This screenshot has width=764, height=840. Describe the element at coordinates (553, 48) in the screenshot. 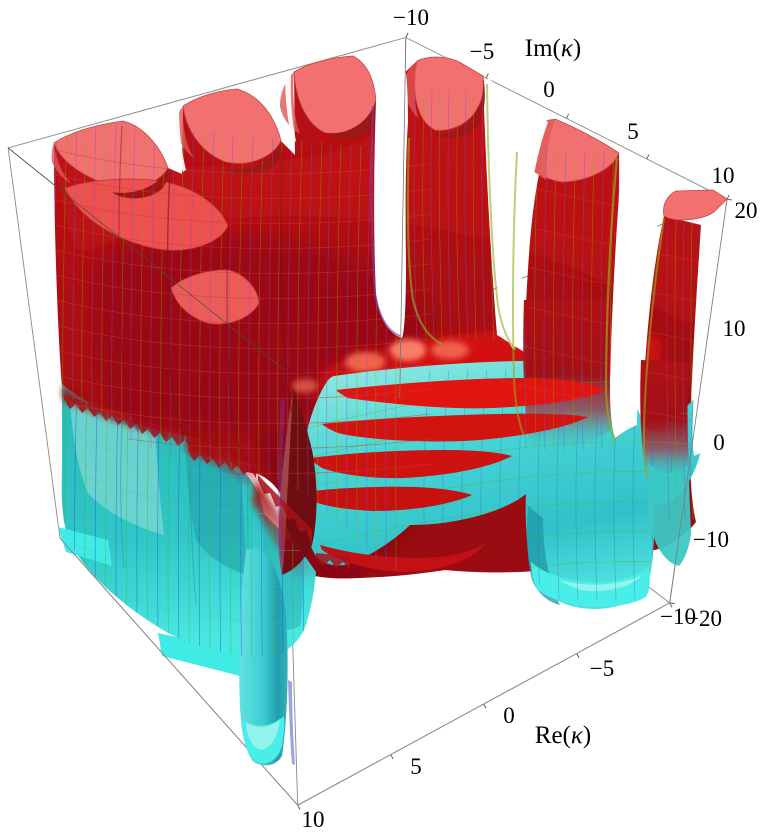

I see `svg-text: Im(κ)` at that location.